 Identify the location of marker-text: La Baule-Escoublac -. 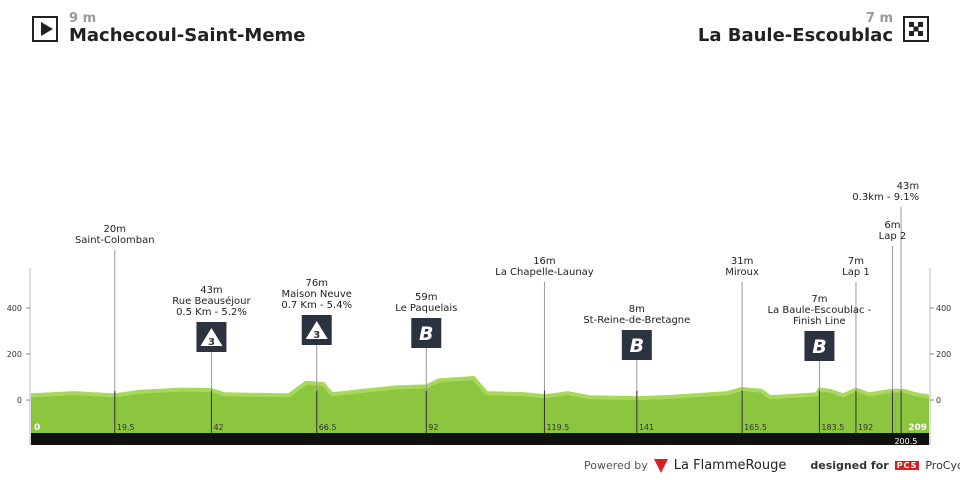
(819, 310).